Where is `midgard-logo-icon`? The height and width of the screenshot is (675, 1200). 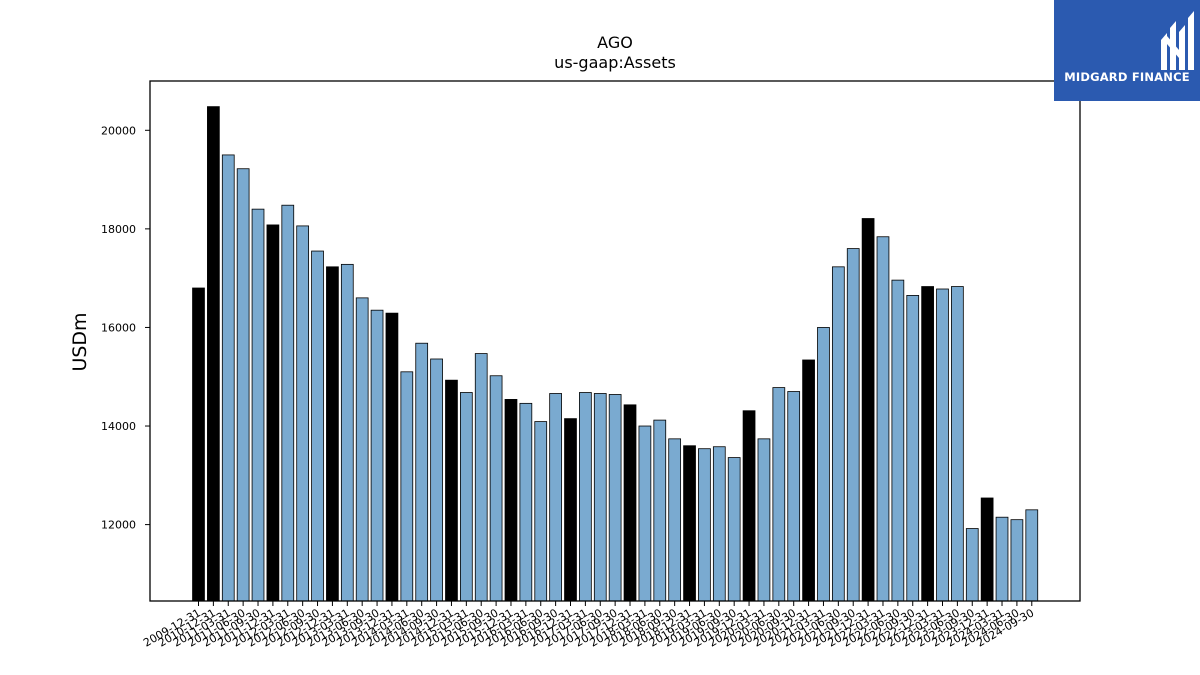
midgard-logo-icon is located at coordinates (1177, 40).